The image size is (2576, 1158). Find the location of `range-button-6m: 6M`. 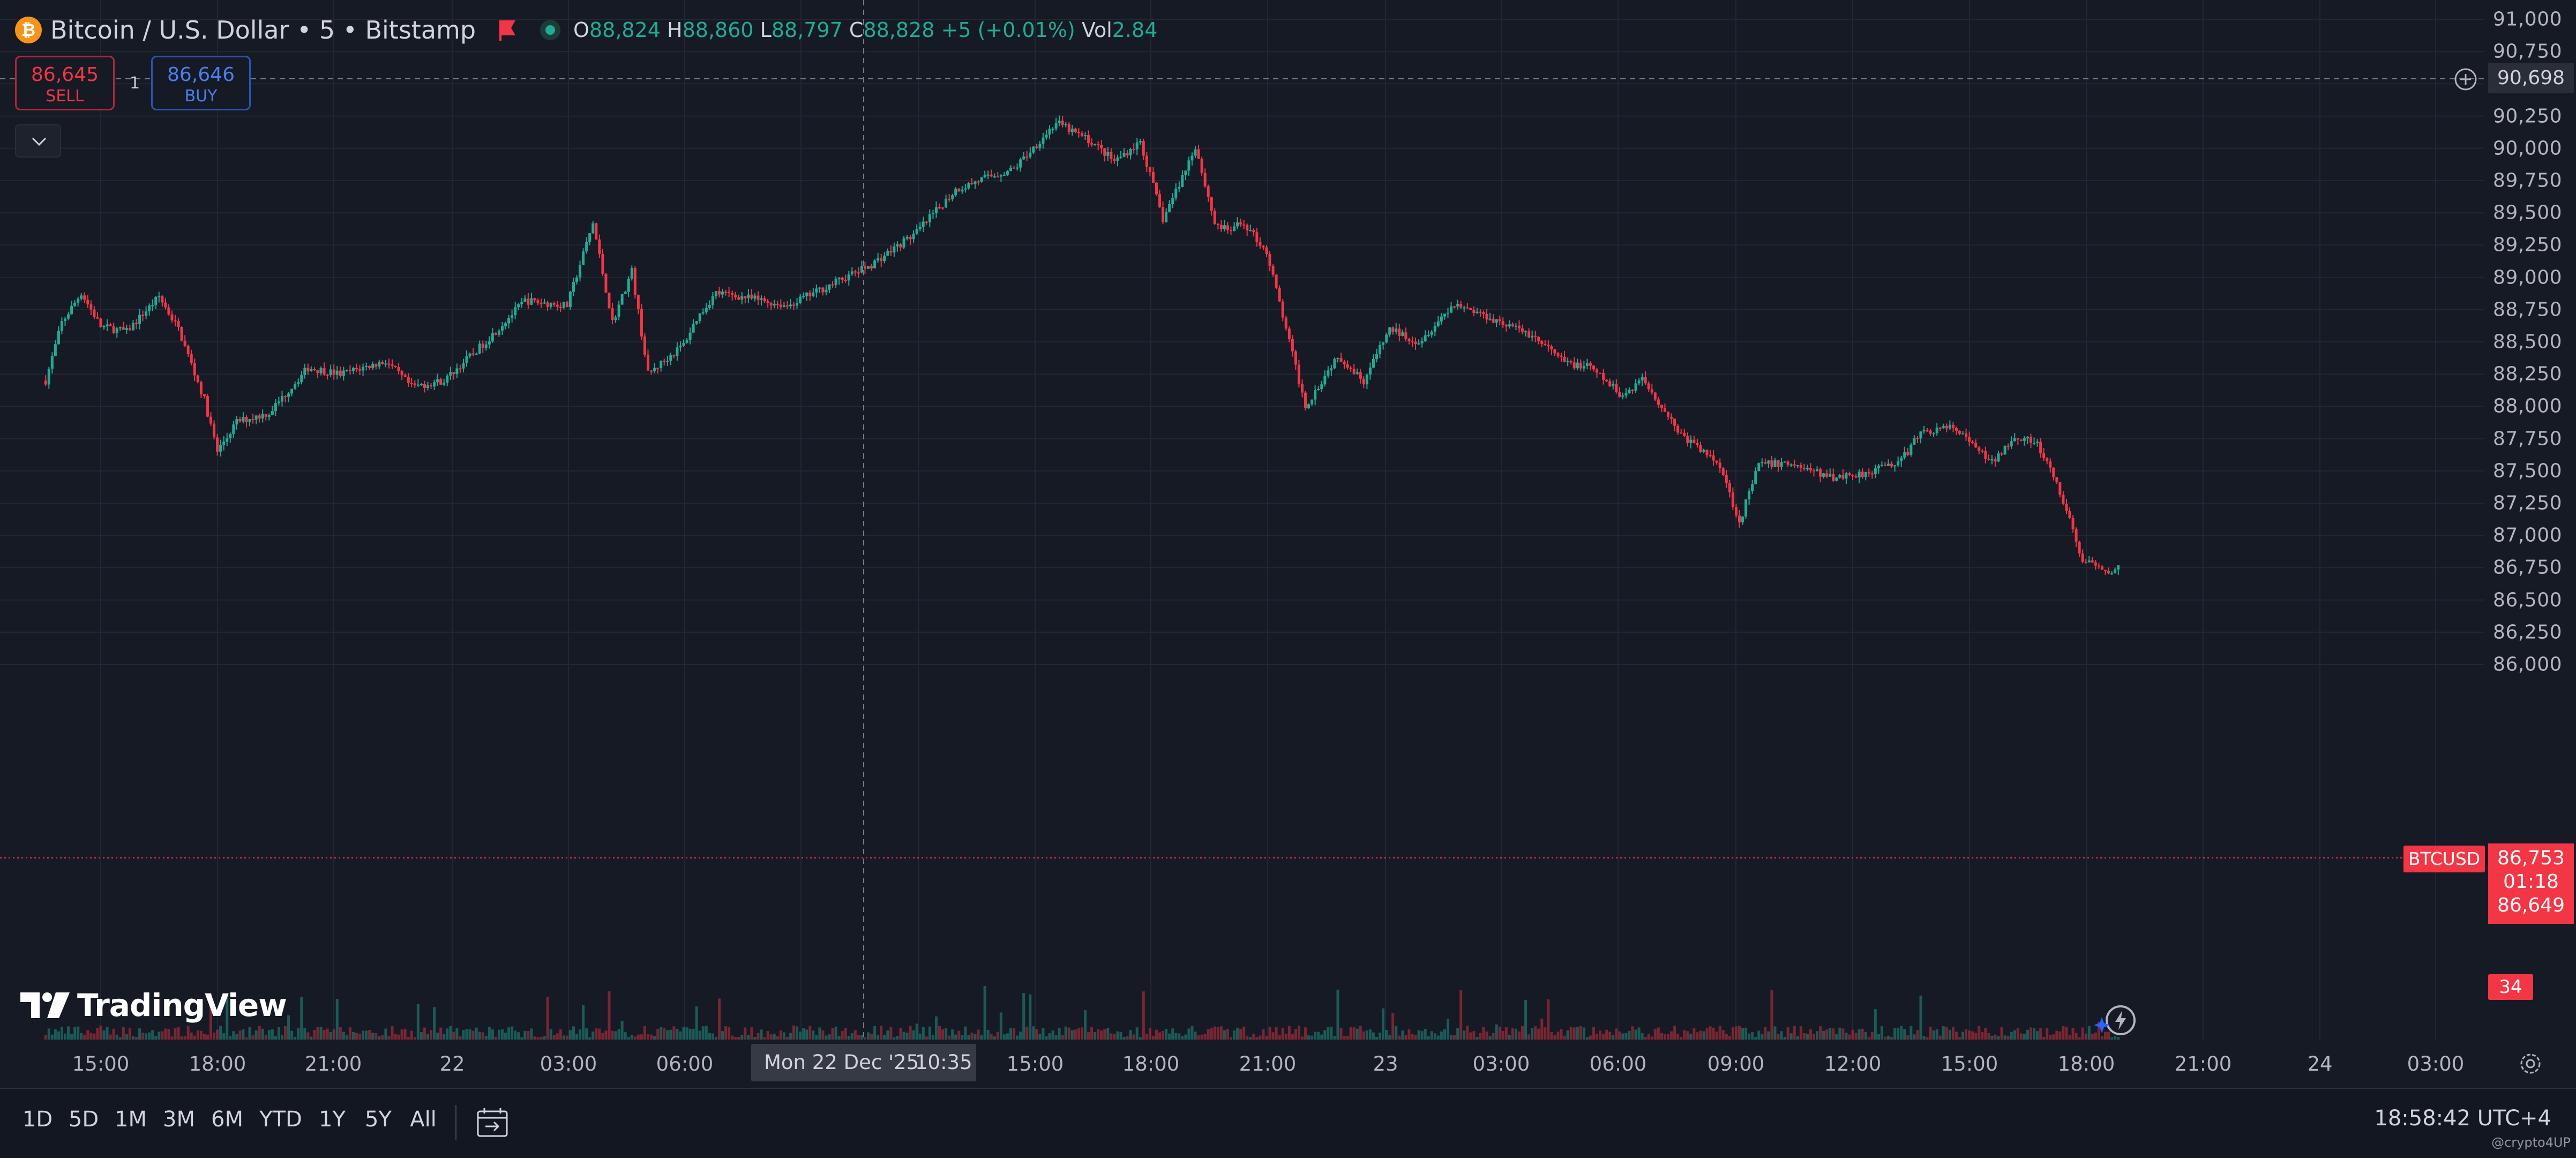

range-button-6m: 6M is located at coordinates (227, 1119).